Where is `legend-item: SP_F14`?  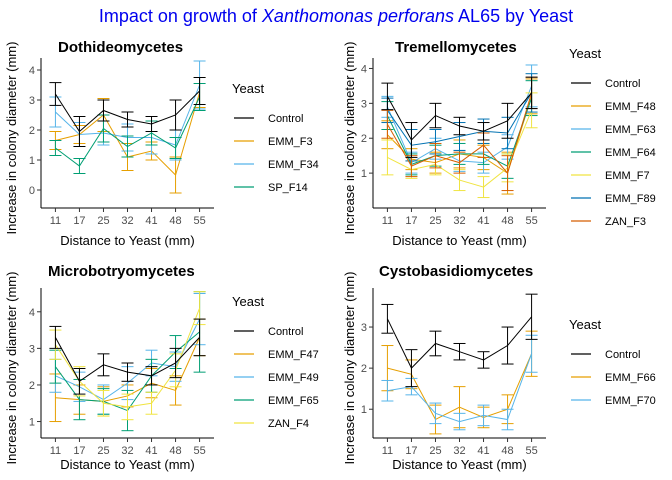 legend-item: SP_F14 is located at coordinates (271, 188).